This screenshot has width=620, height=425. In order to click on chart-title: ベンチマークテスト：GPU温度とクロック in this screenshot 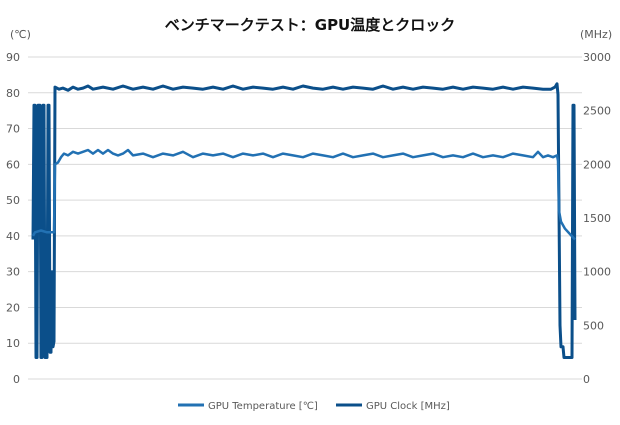, I will do `click(310, 25)`.